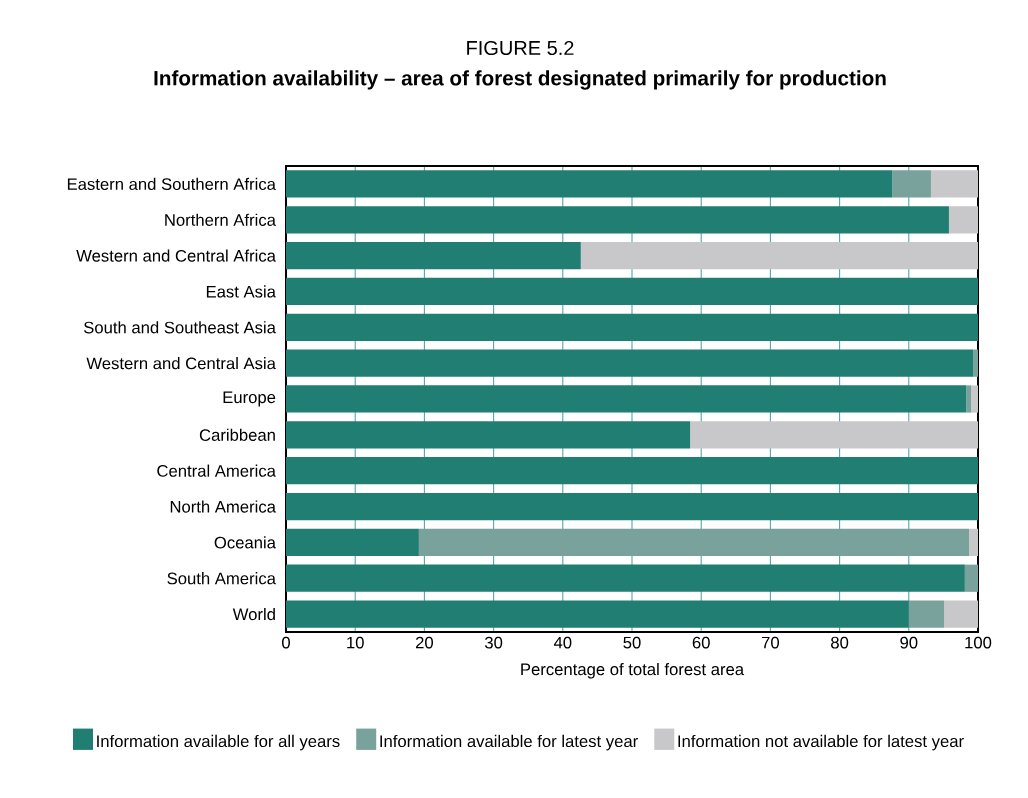  I want to click on legend-label: Information available for all years, so click(218, 742).